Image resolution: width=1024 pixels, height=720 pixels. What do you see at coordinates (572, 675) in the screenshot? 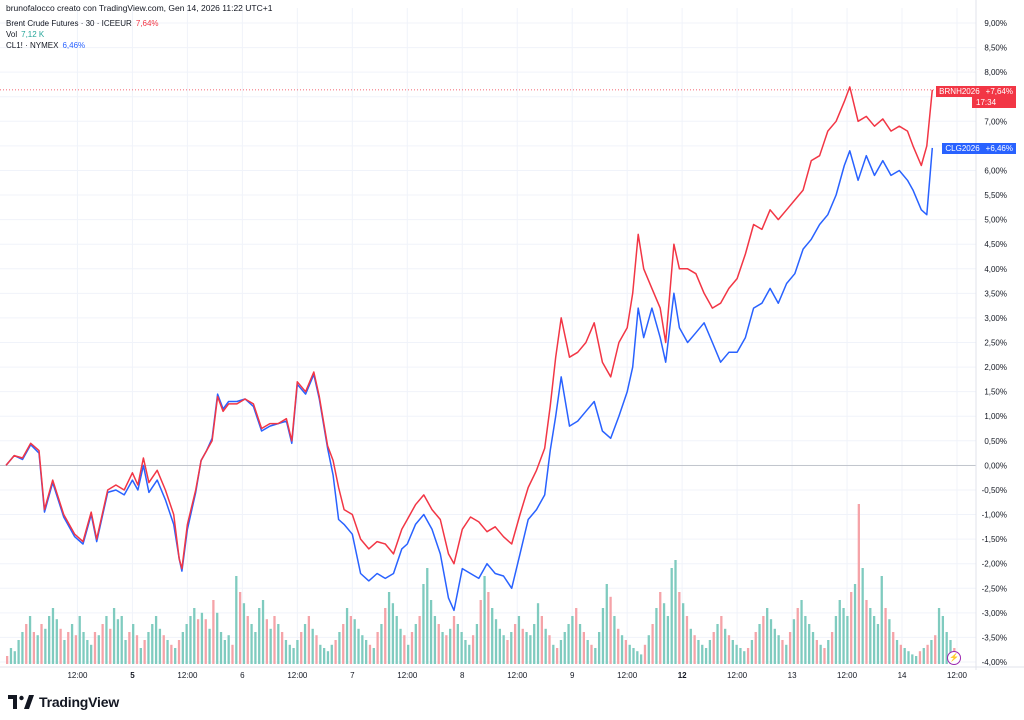
I see `x-tick-label: 9` at bounding box center [572, 675].